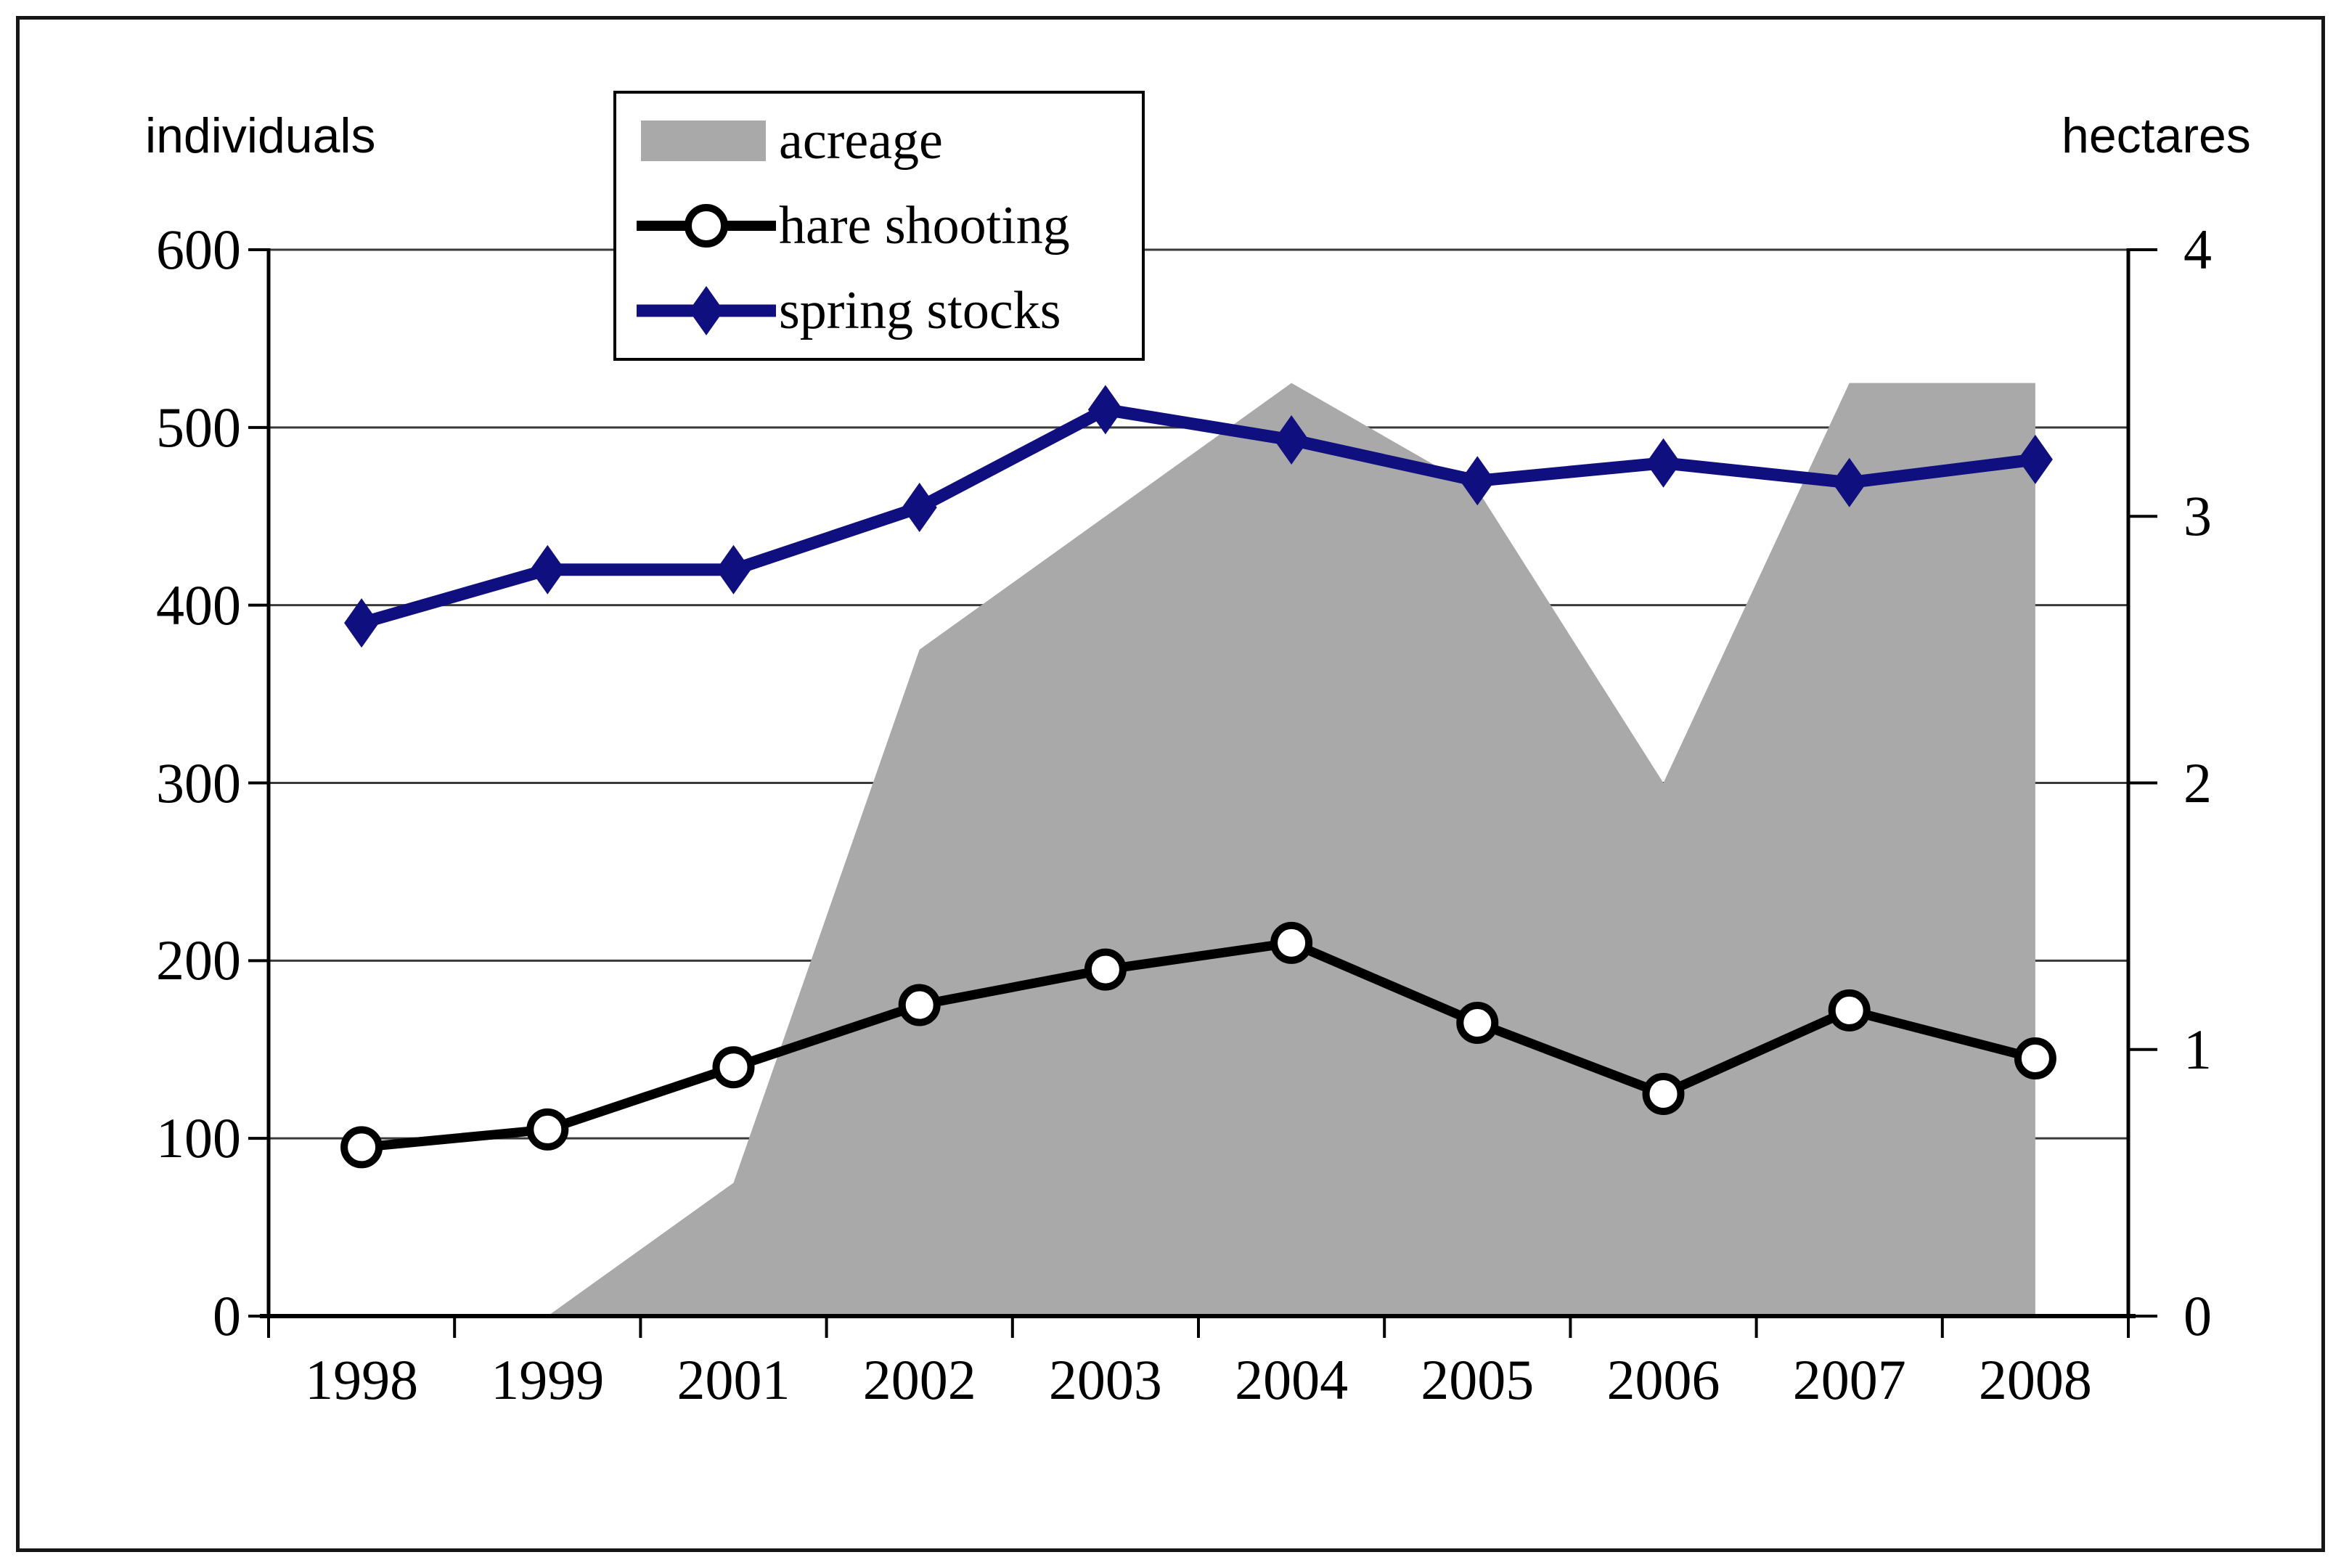 The image size is (2341, 1568). I want to click on x-axis-year-label: 2002, so click(919, 1380).